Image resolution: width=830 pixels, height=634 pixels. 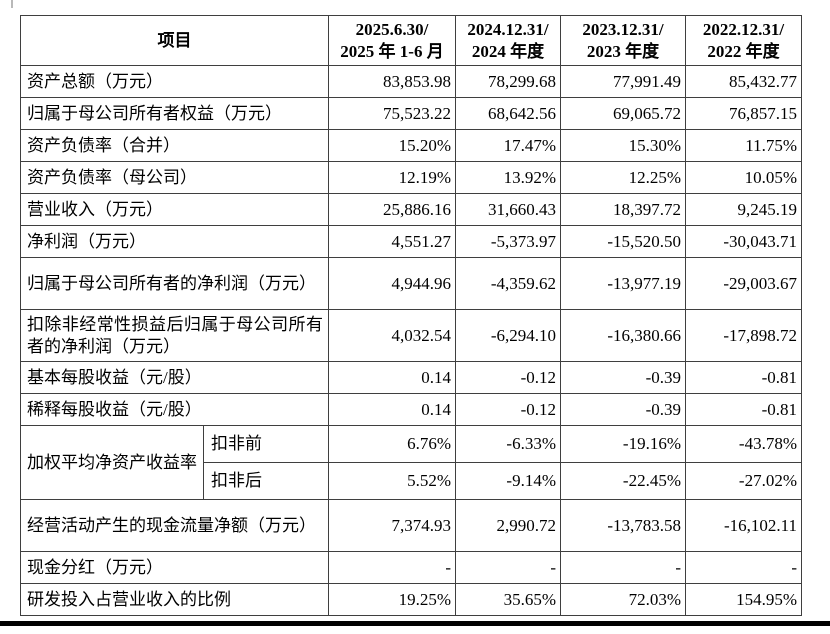 I want to click on row-label: 净利润（万元）, so click(x=174, y=241).